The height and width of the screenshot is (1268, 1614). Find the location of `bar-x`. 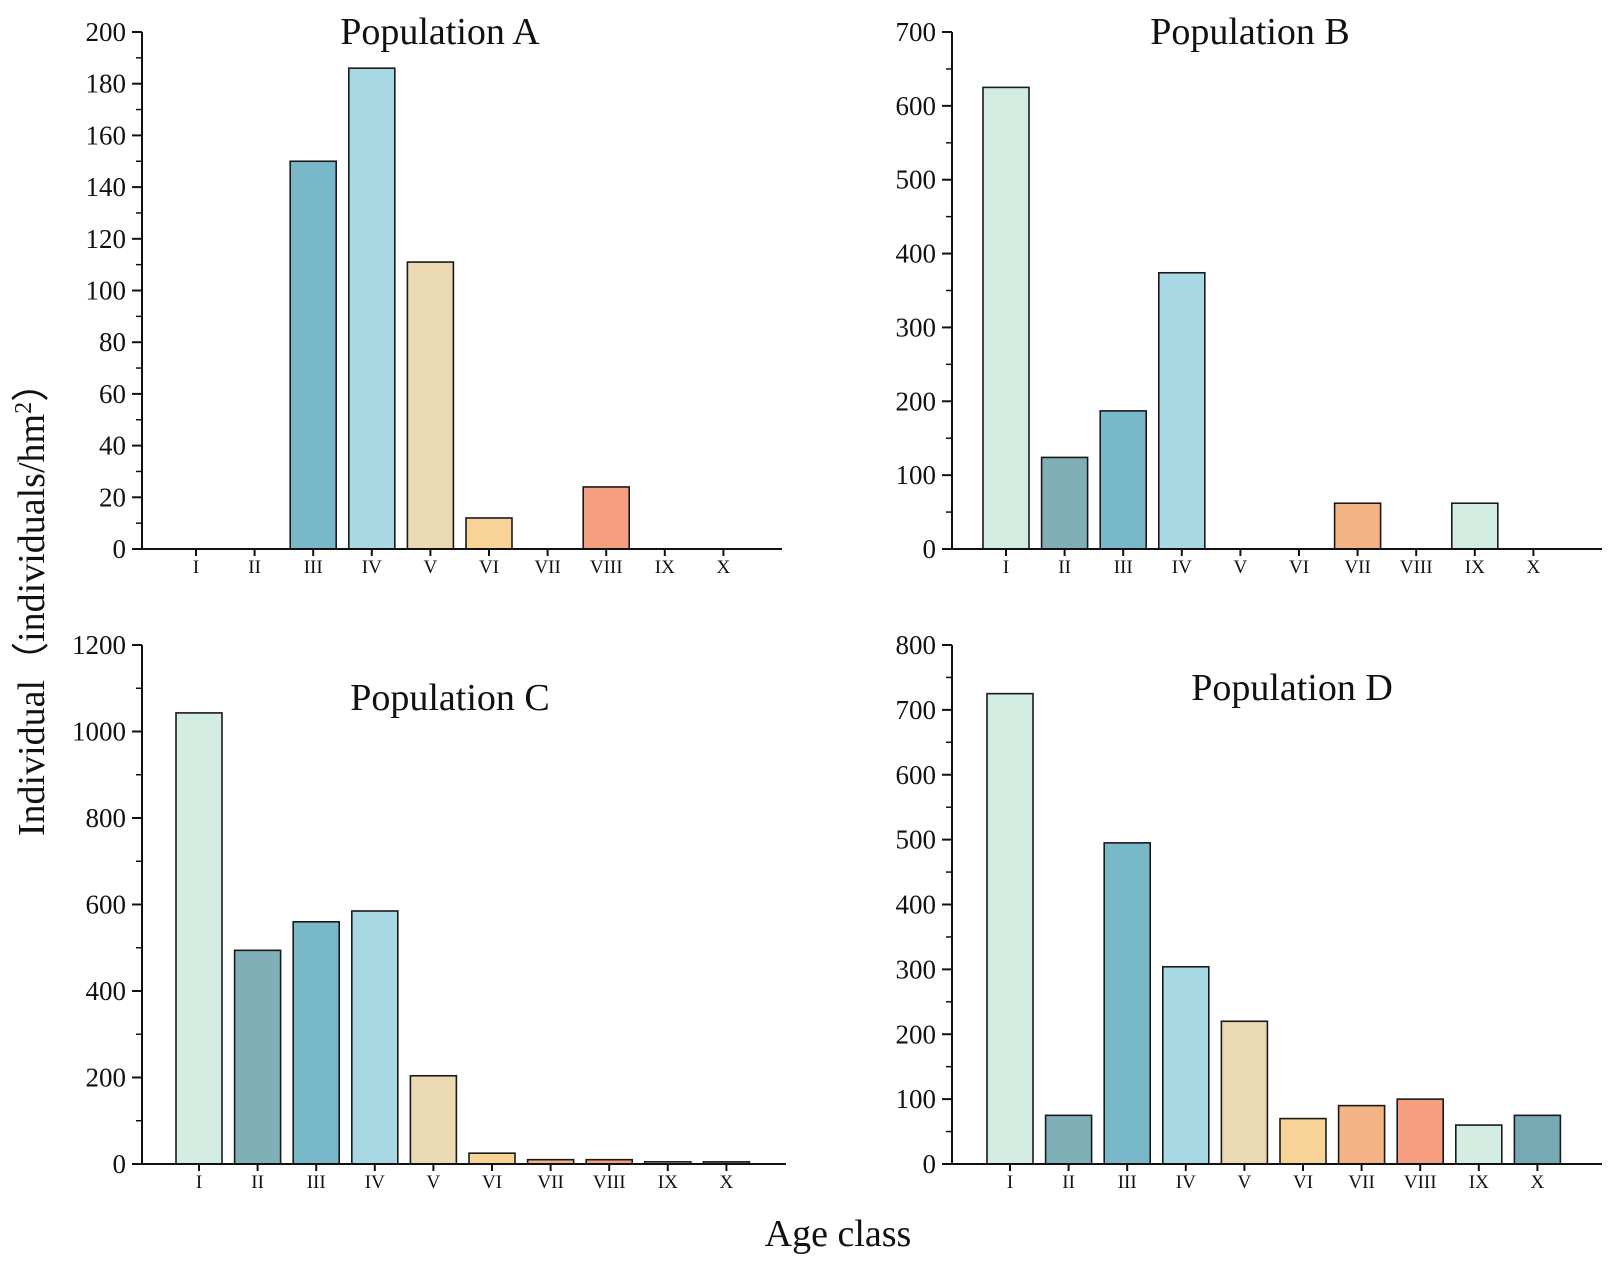

bar-x is located at coordinates (1537, 1139).